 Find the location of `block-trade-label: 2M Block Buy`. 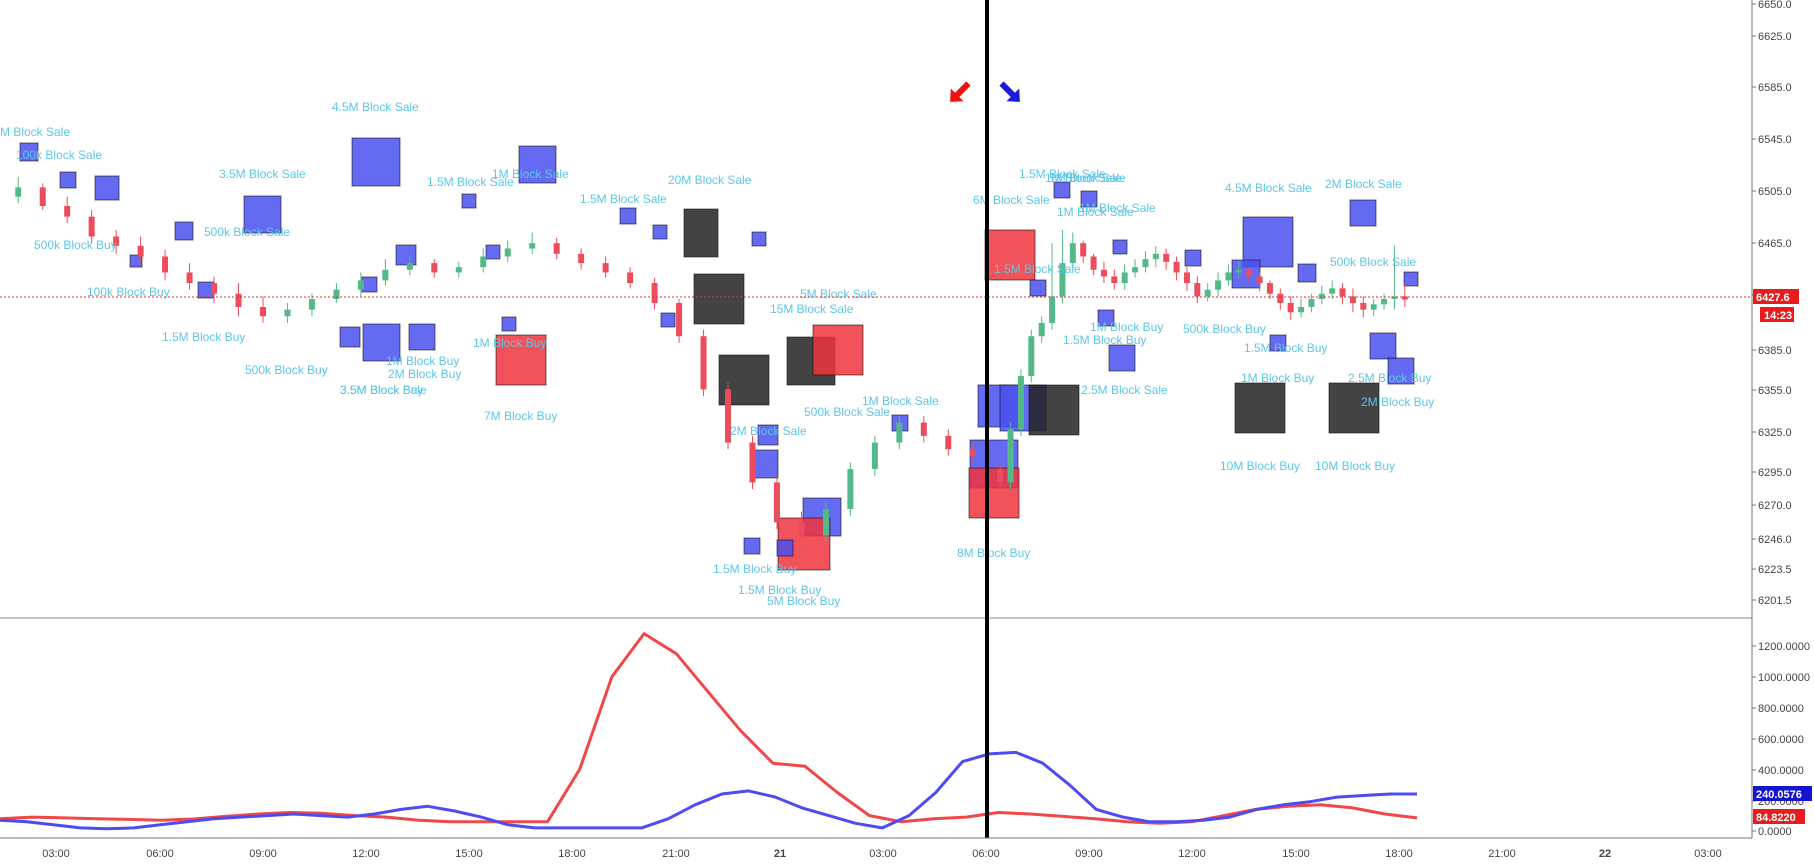

block-trade-label: 2M Block Buy is located at coordinates (424, 374).